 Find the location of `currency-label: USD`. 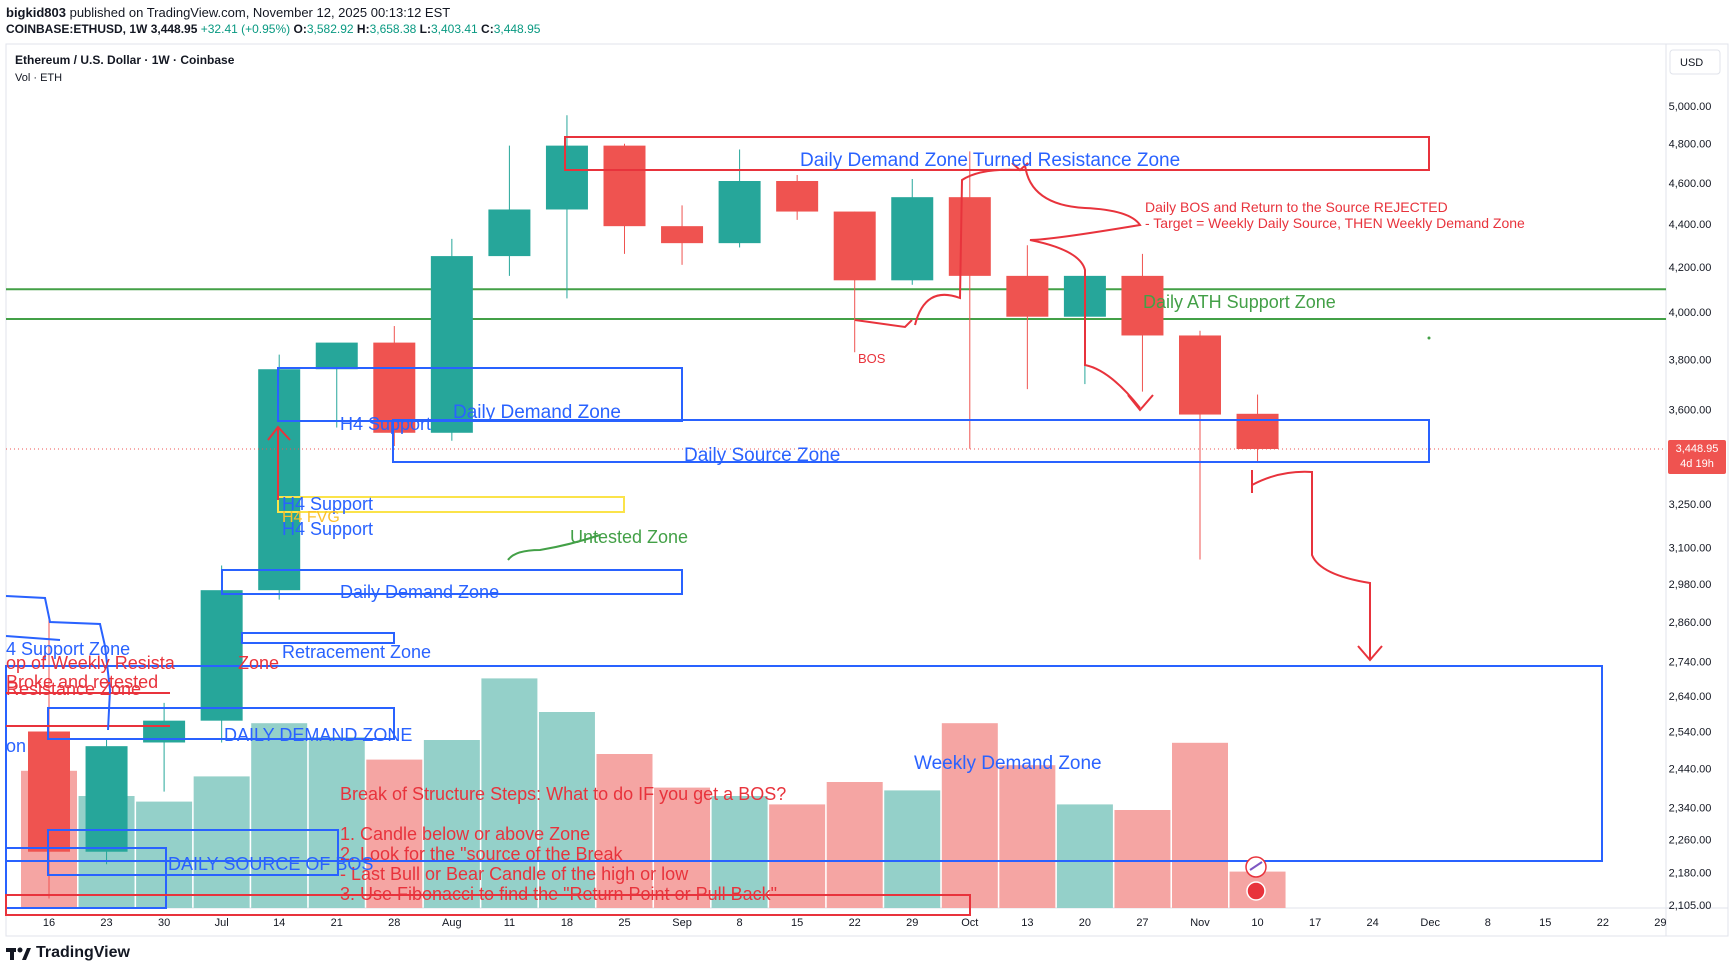

currency-label: USD is located at coordinates (1691, 63).